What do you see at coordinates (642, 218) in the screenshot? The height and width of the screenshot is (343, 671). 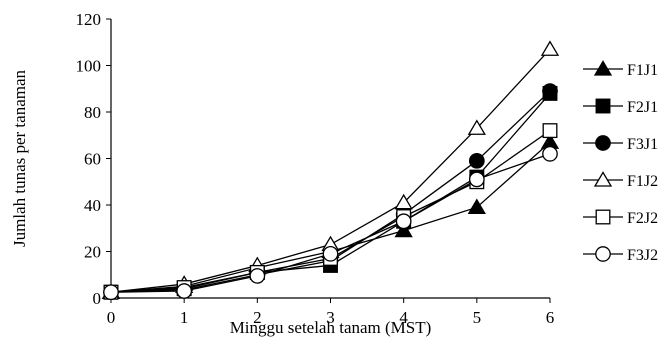 I see `legend-label: F2J2` at bounding box center [642, 218].